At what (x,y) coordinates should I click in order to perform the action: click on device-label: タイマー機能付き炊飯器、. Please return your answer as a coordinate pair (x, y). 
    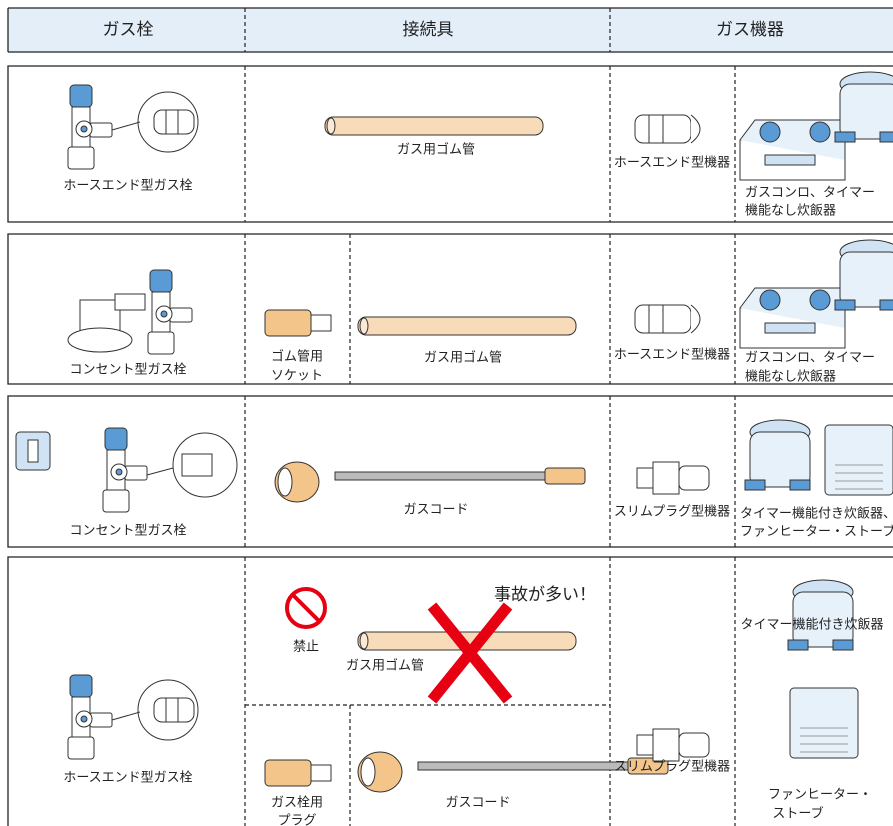
    Looking at the image, I should click on (816, 514).